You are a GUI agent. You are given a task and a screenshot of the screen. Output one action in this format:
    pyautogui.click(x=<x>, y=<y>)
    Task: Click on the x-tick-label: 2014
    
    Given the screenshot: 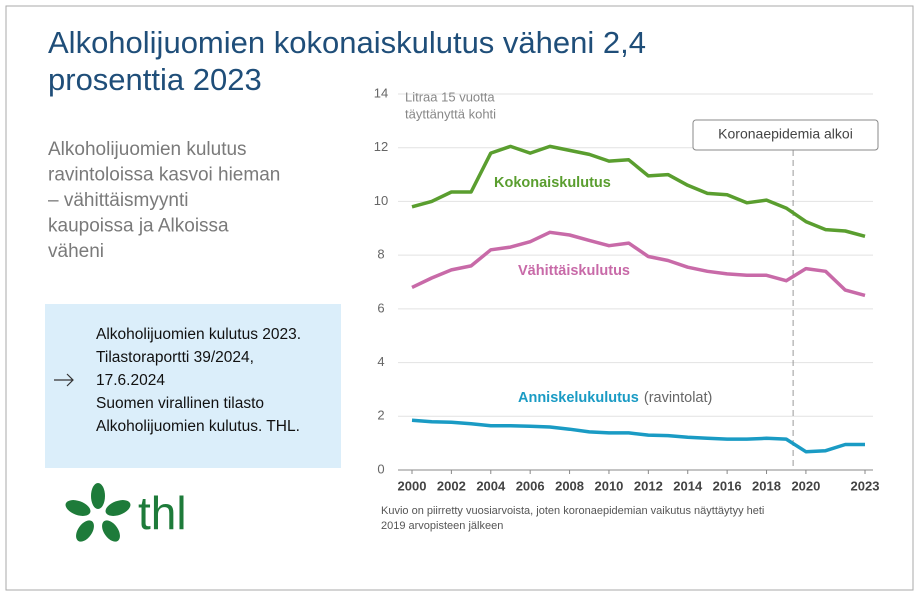 What is the action you would take?
    pyautogui.click(x=688, y=485)
    